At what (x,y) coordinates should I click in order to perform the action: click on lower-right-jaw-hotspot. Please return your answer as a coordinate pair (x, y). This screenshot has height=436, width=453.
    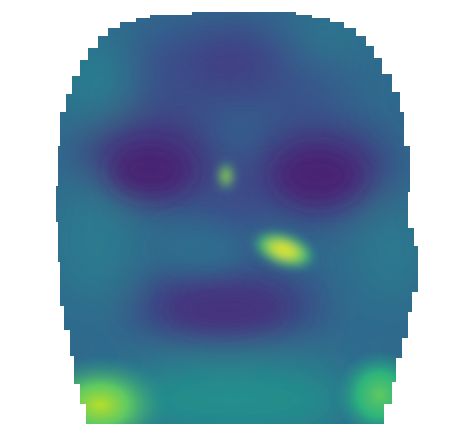
    Looking at the image, I should click on (376, 387).